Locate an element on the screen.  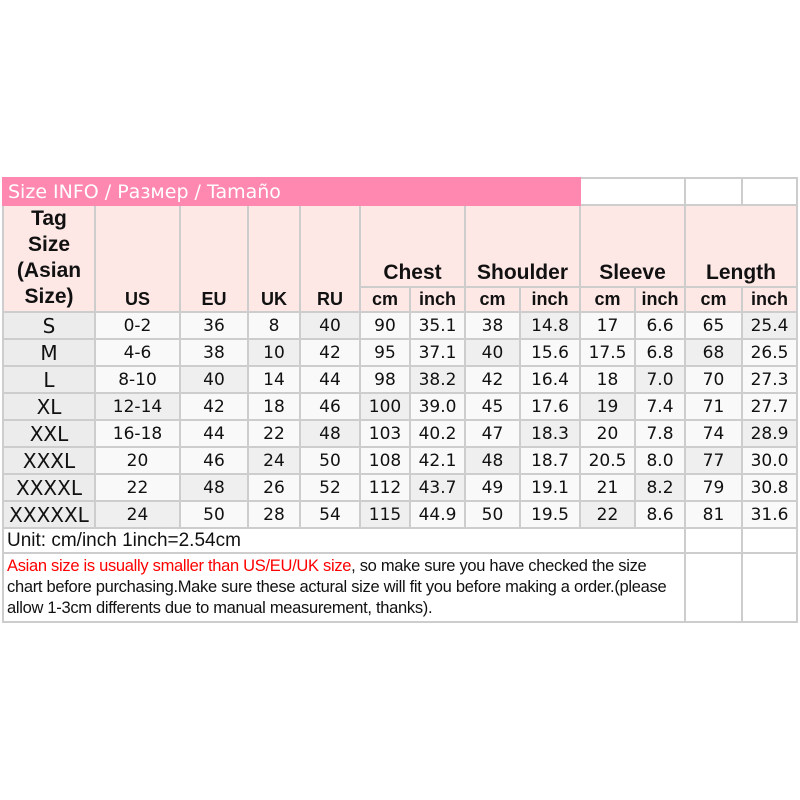
value-cell: 4-6 is located at coordinates (137, 352).